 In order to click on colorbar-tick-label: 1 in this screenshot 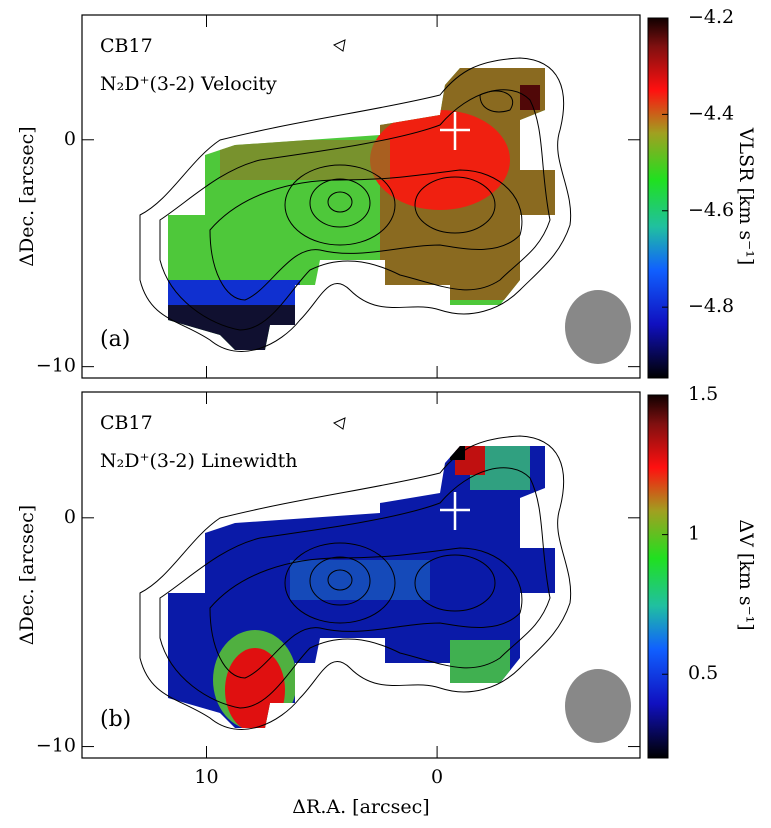, I will do `click(694, 534)`.